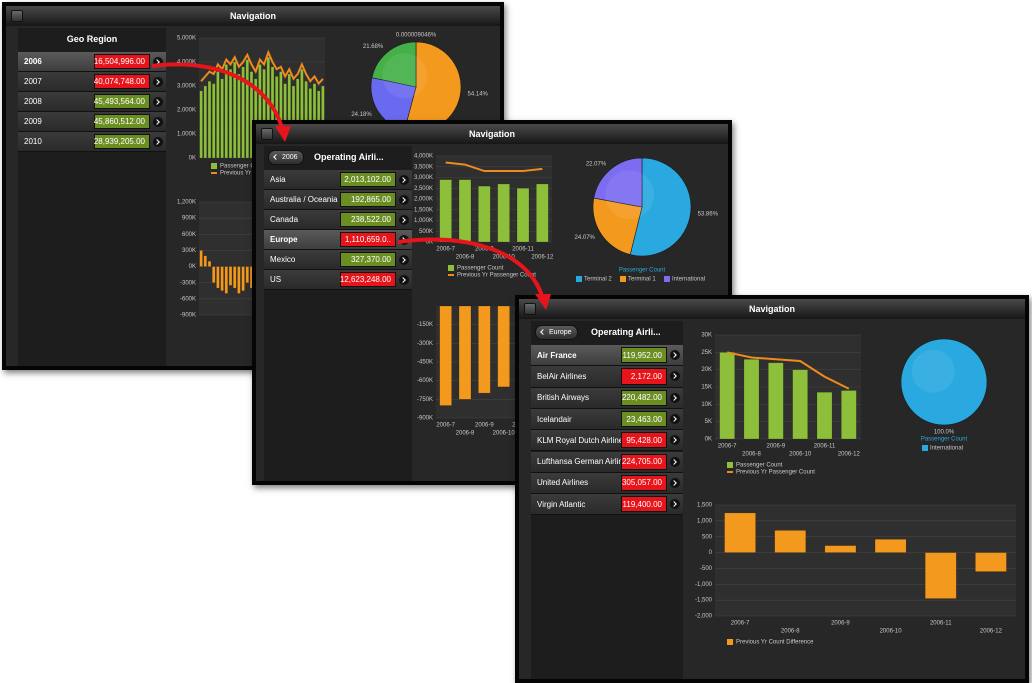 The width and height of the screenshot is (1032, 683). I want to click on back-button: 2006, so click(286, 157).